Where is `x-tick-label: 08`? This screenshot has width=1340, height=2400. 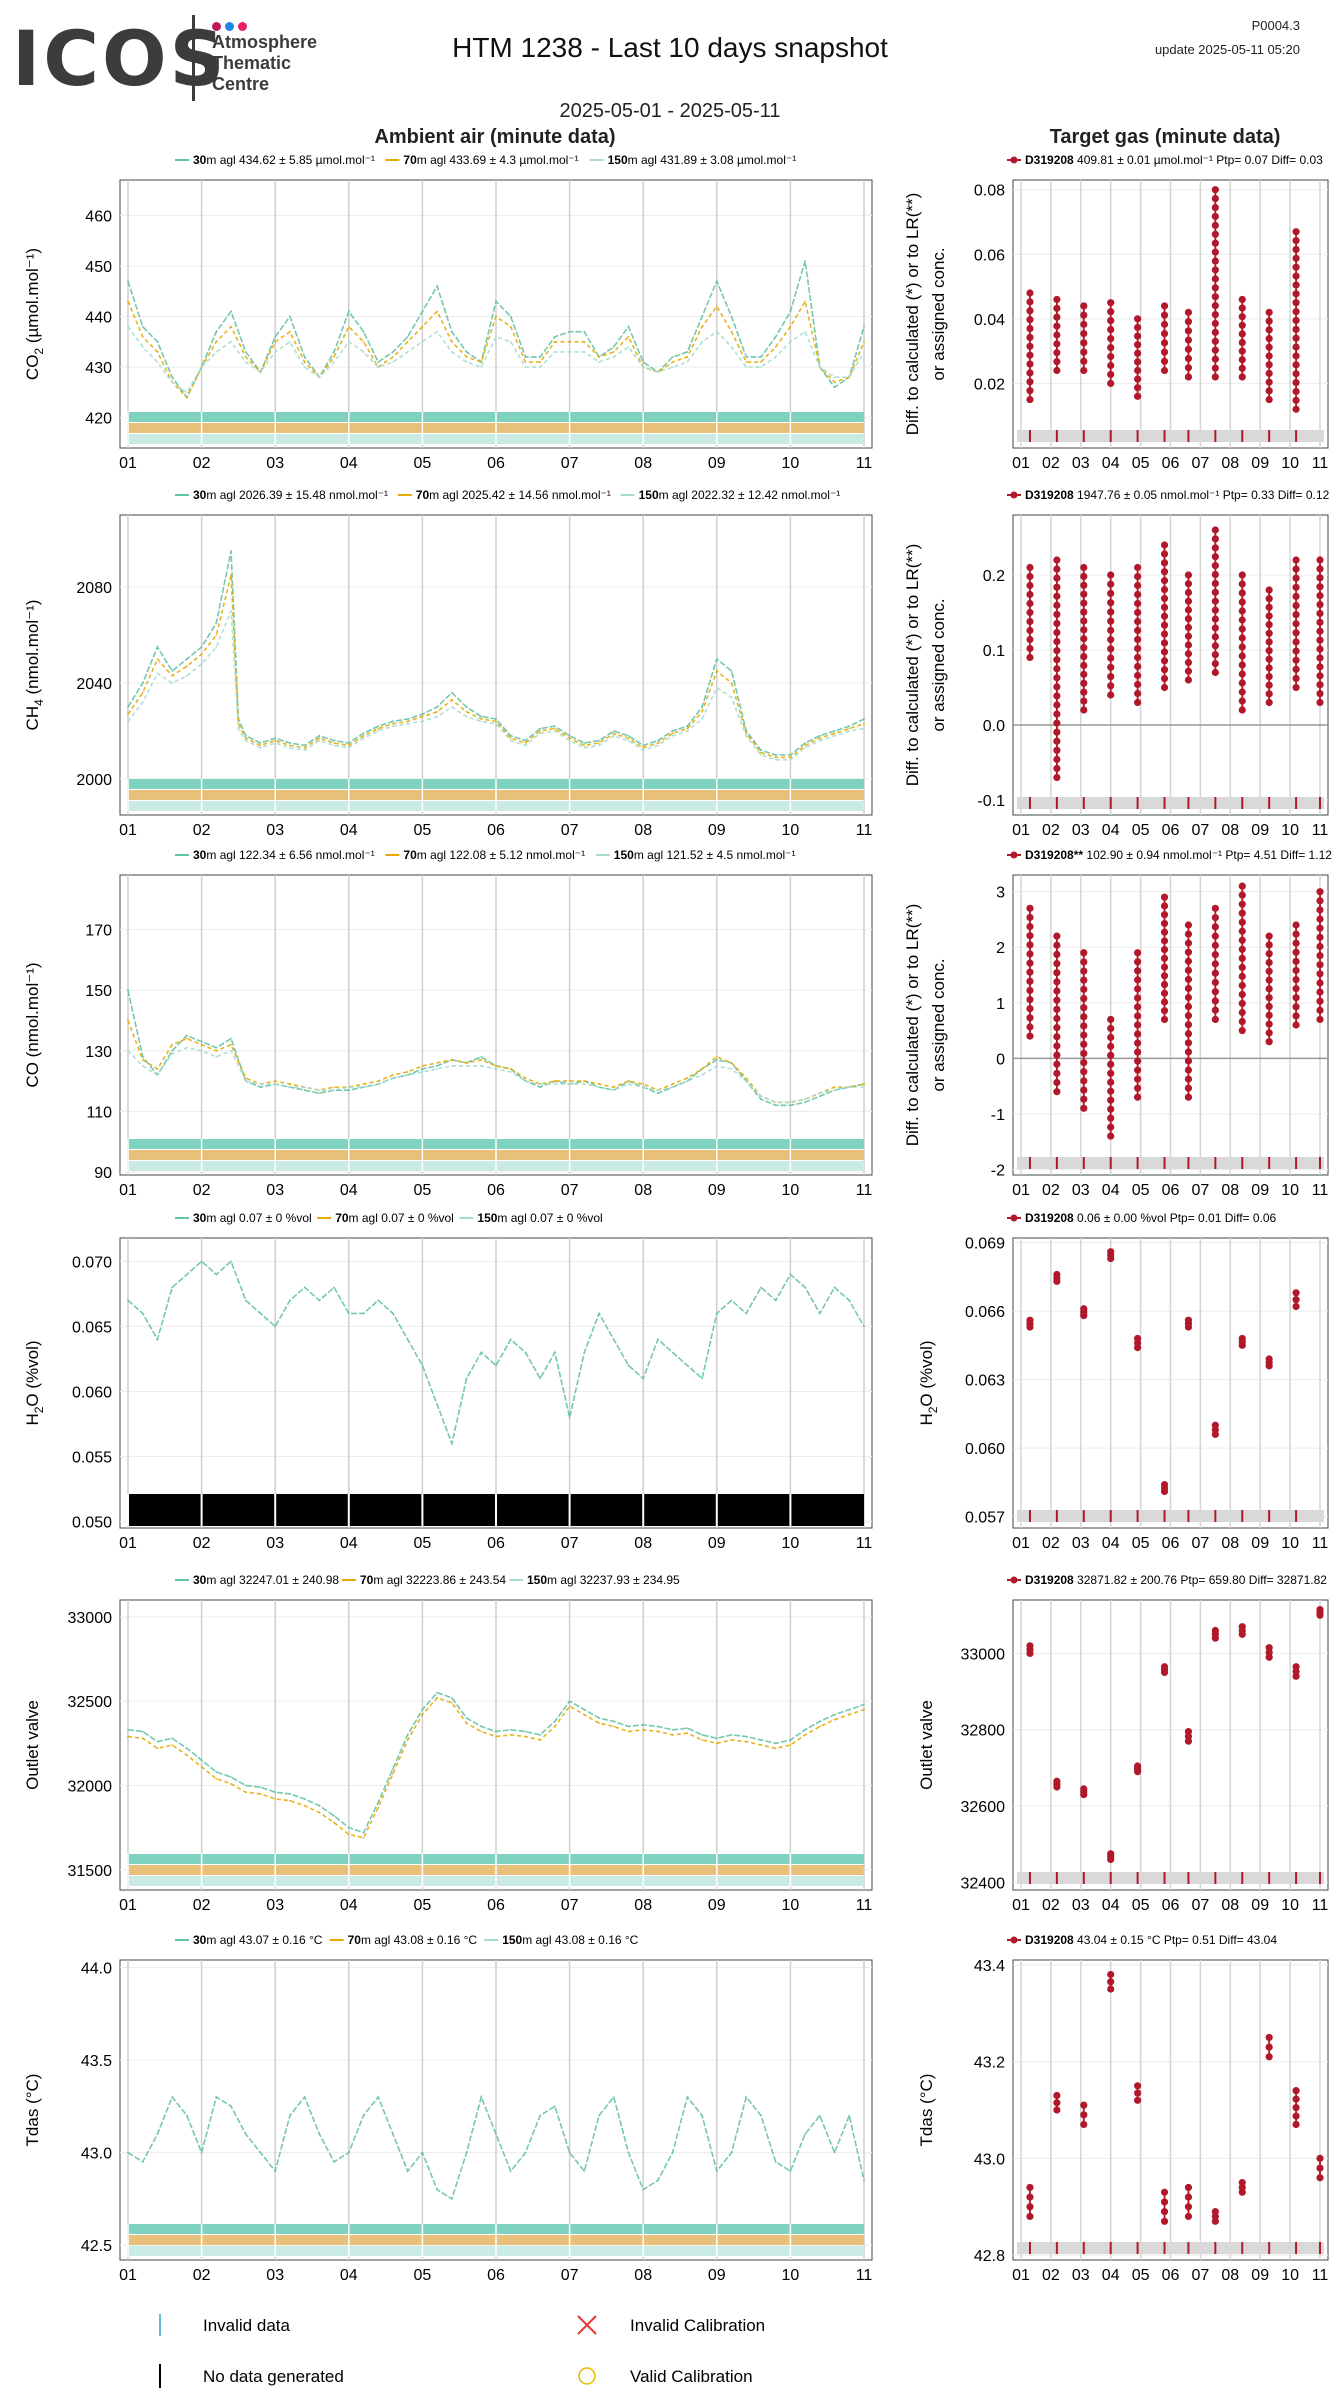 x-tick-label: 08 is located at coordinates (1230, 1905).